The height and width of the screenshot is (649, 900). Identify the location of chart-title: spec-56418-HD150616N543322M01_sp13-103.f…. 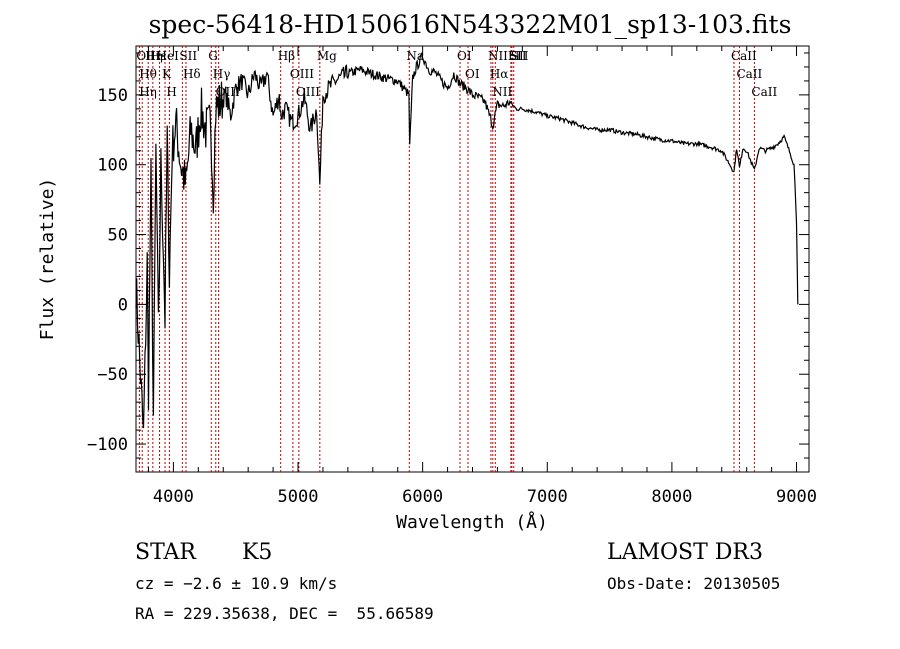
(470, 24).